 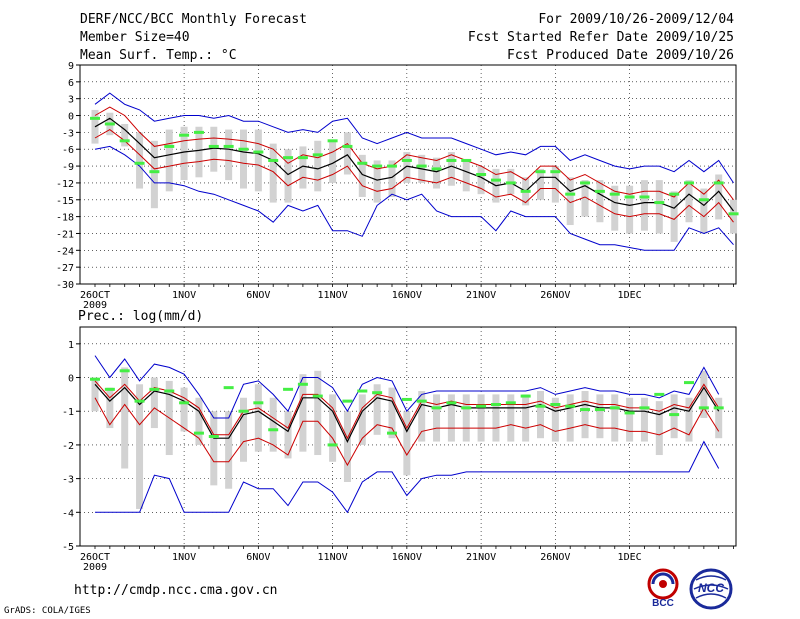 I want to click on precip-ytick-label: -3, so click(x=68, y=480).